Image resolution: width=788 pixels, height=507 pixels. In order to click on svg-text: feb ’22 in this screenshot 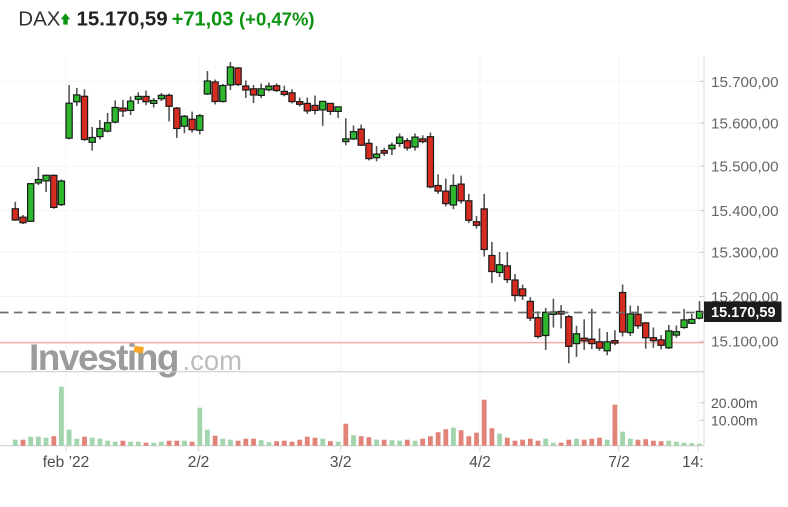, I will do `click(66, 462)`.